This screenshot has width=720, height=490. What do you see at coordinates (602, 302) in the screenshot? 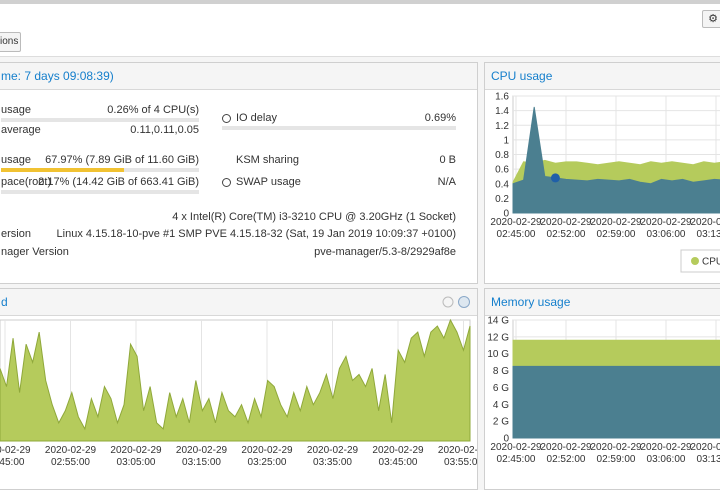
I see `panel-title: Memory usage` at bounding box center [602, 302].